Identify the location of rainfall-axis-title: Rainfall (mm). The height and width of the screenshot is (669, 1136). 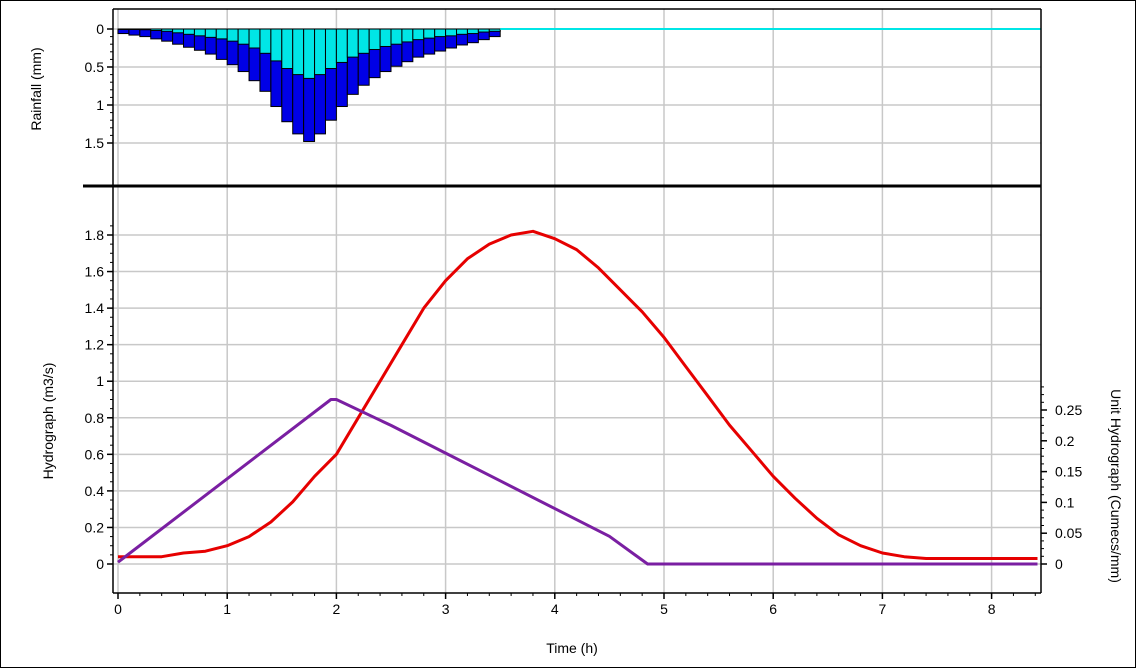
(36, 88).